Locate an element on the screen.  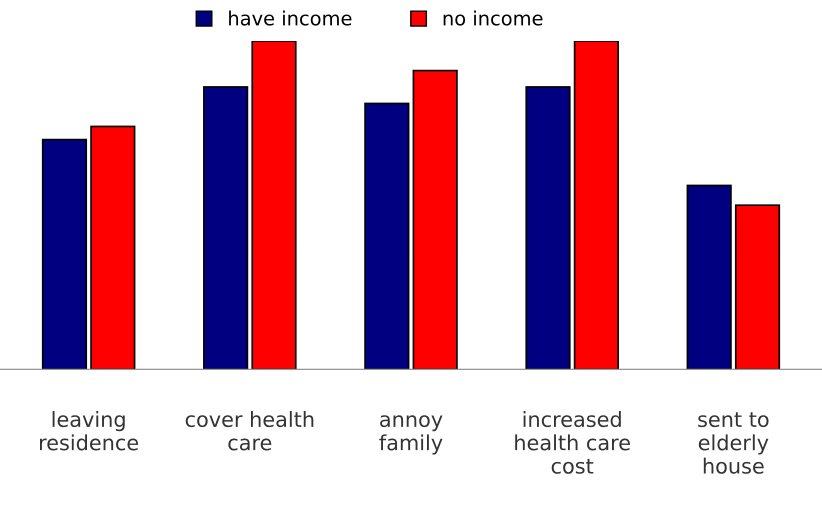
legend-label: no income is located at coordinates (493, 18).